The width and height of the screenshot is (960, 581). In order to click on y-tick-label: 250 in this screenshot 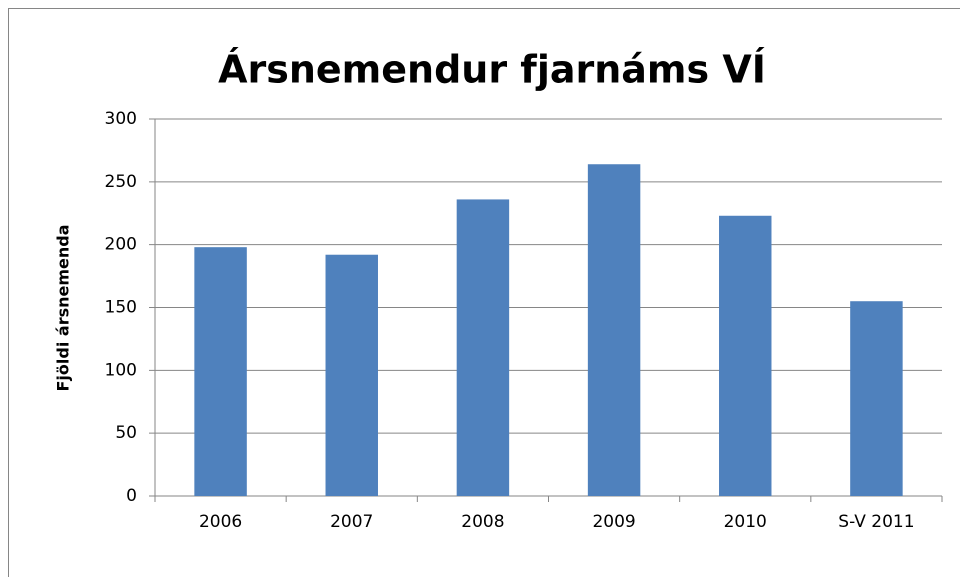, I will do `click(121, 182)`.